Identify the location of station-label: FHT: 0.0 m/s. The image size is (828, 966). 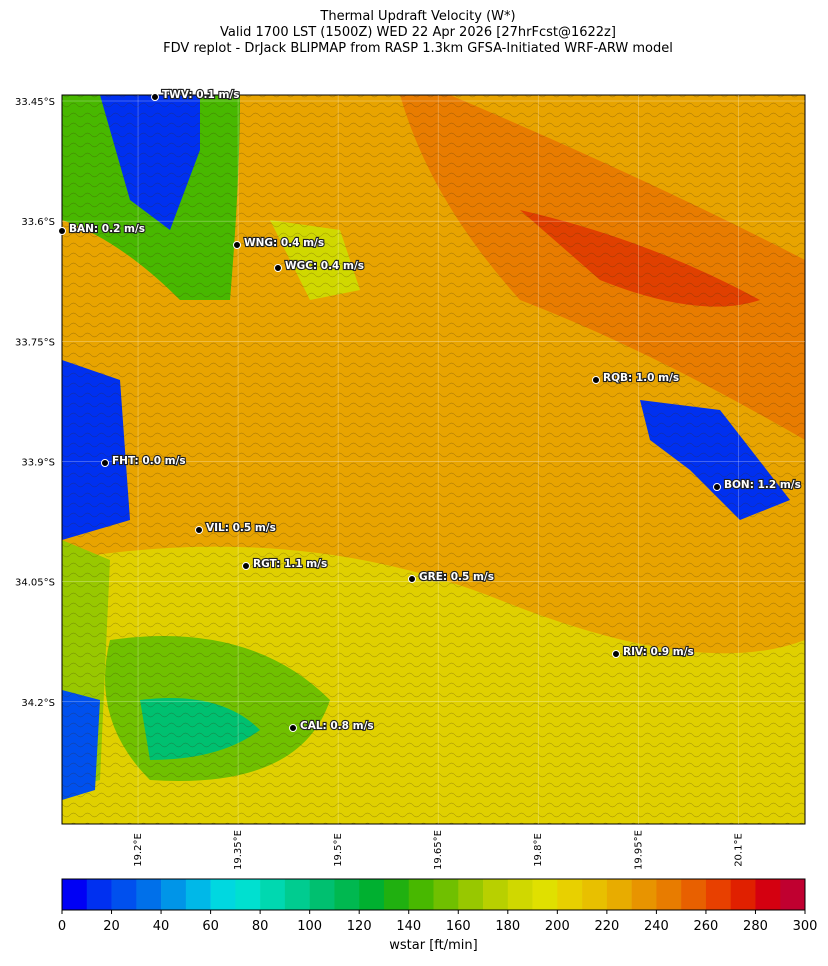
(149, 461).